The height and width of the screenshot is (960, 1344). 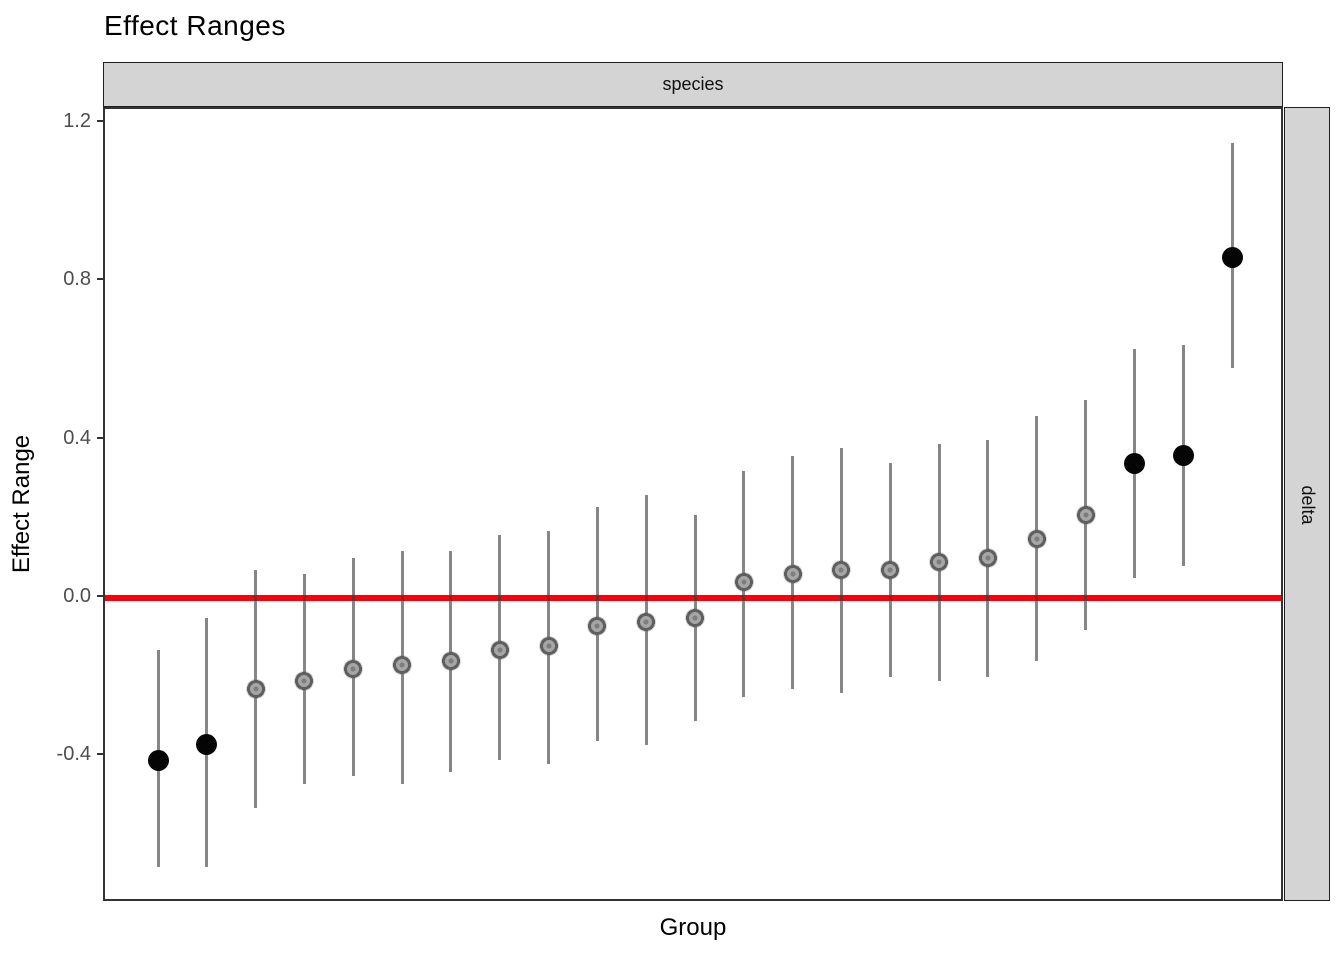 I want to click on y-axis-title: Effect Range, so click(x=21, y=504).